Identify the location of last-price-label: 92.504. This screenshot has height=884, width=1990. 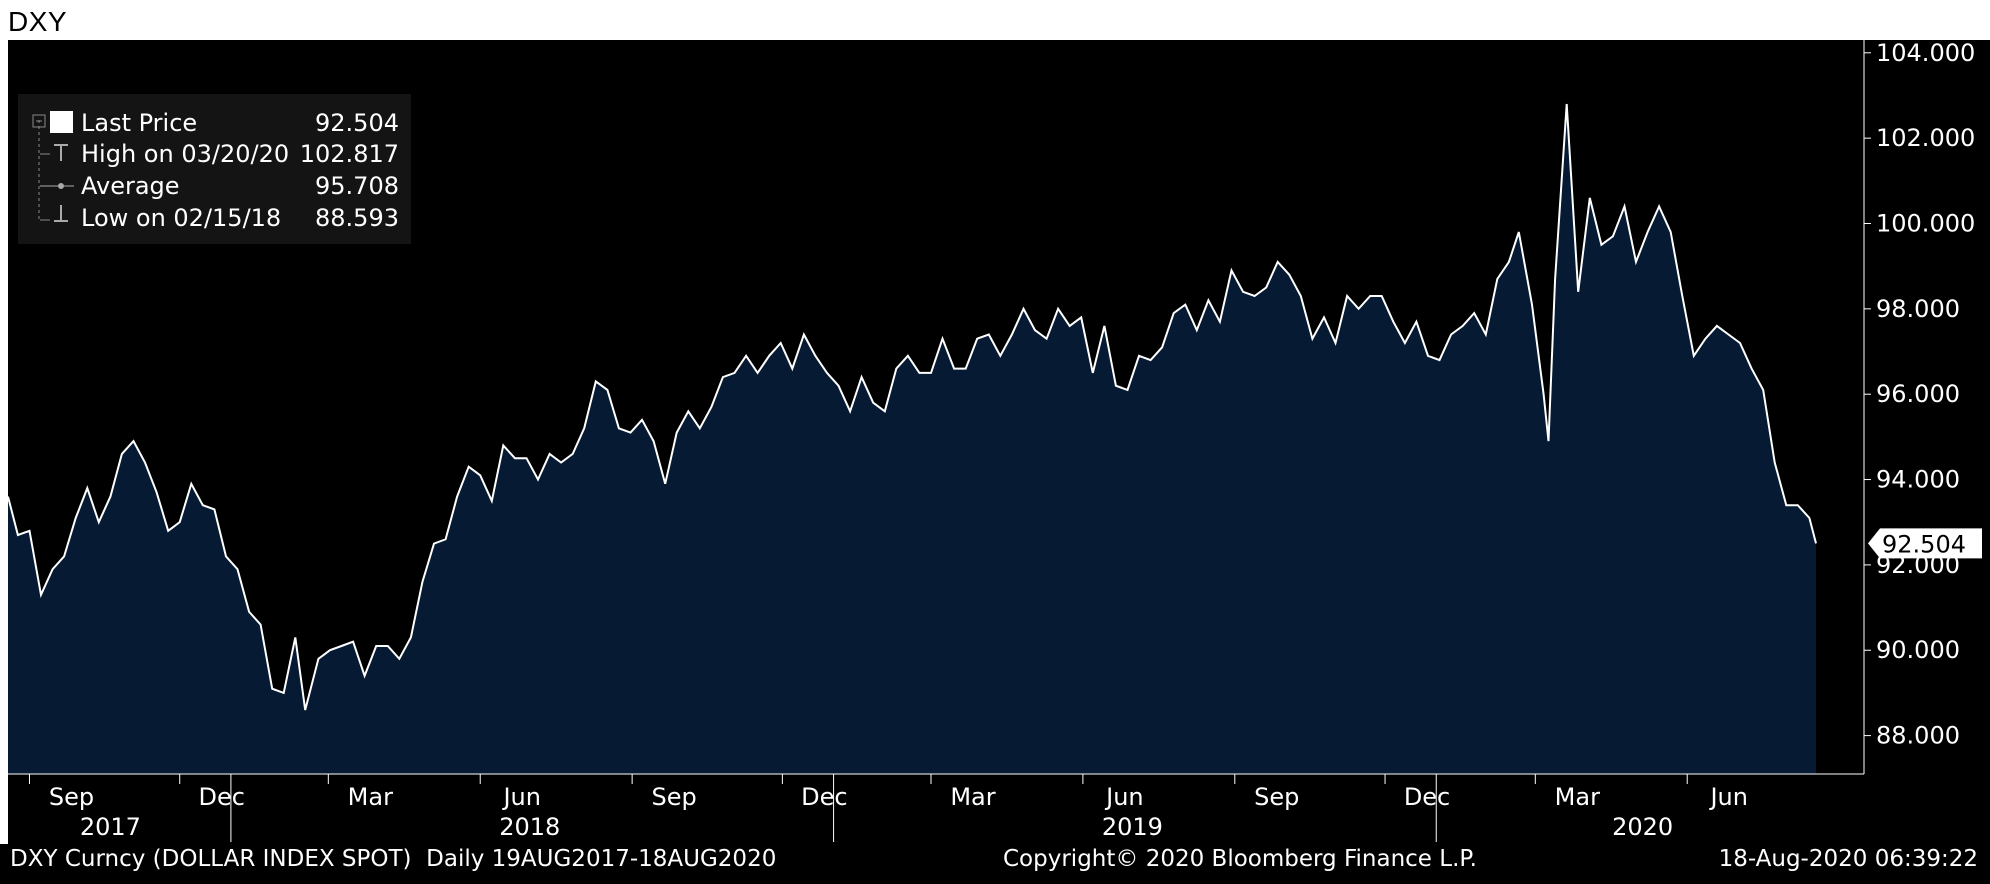
(1924, 544).